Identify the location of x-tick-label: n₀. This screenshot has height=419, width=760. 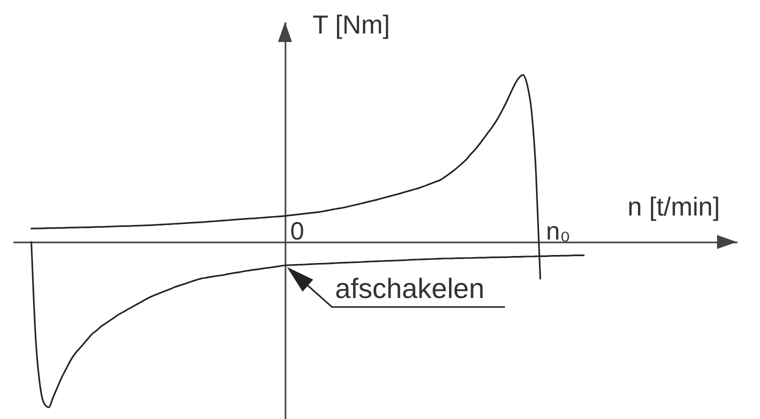
(558, 231).